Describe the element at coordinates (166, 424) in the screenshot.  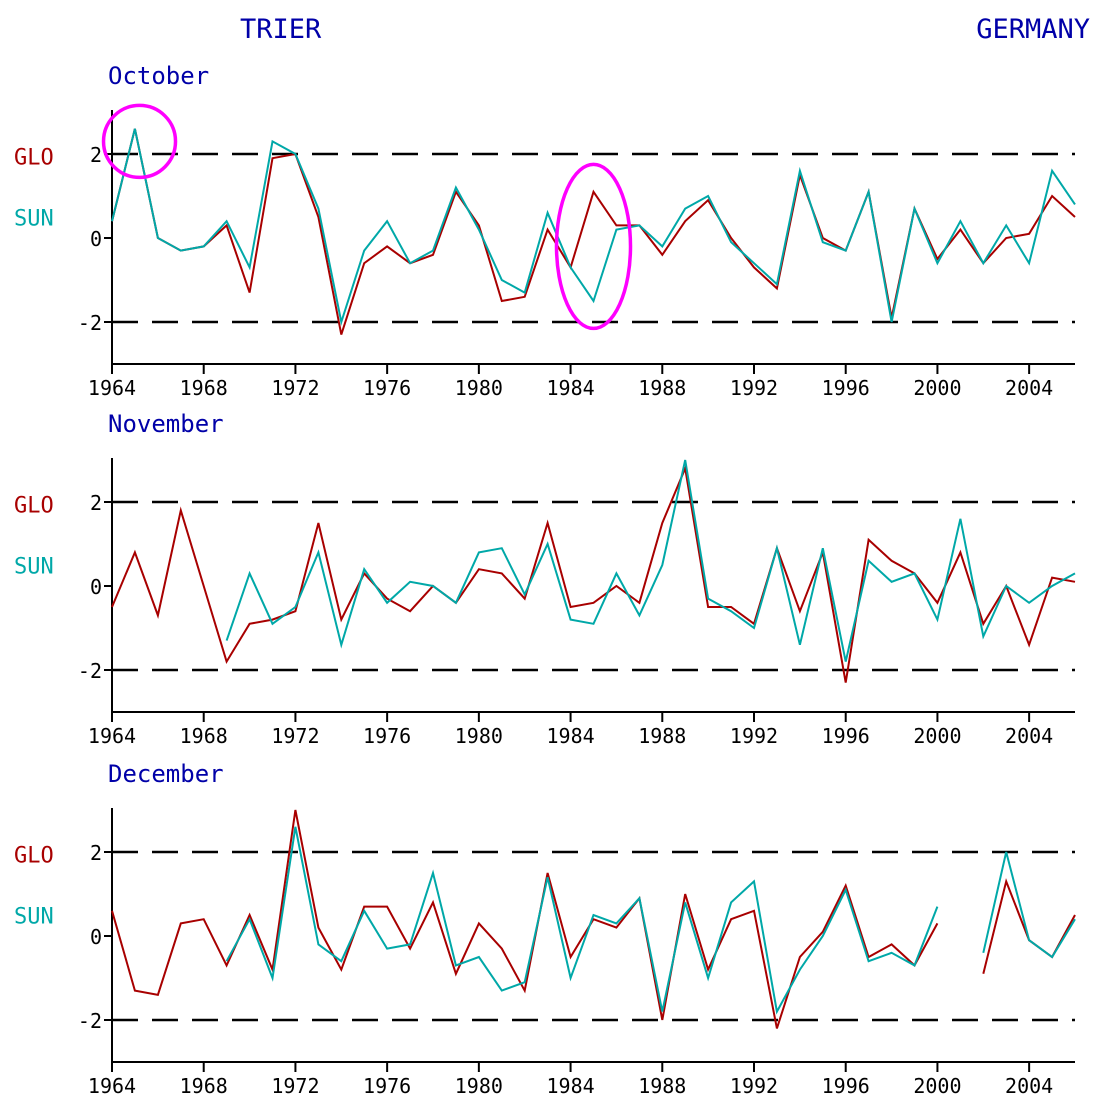
I see `panel-title: November` at that location.